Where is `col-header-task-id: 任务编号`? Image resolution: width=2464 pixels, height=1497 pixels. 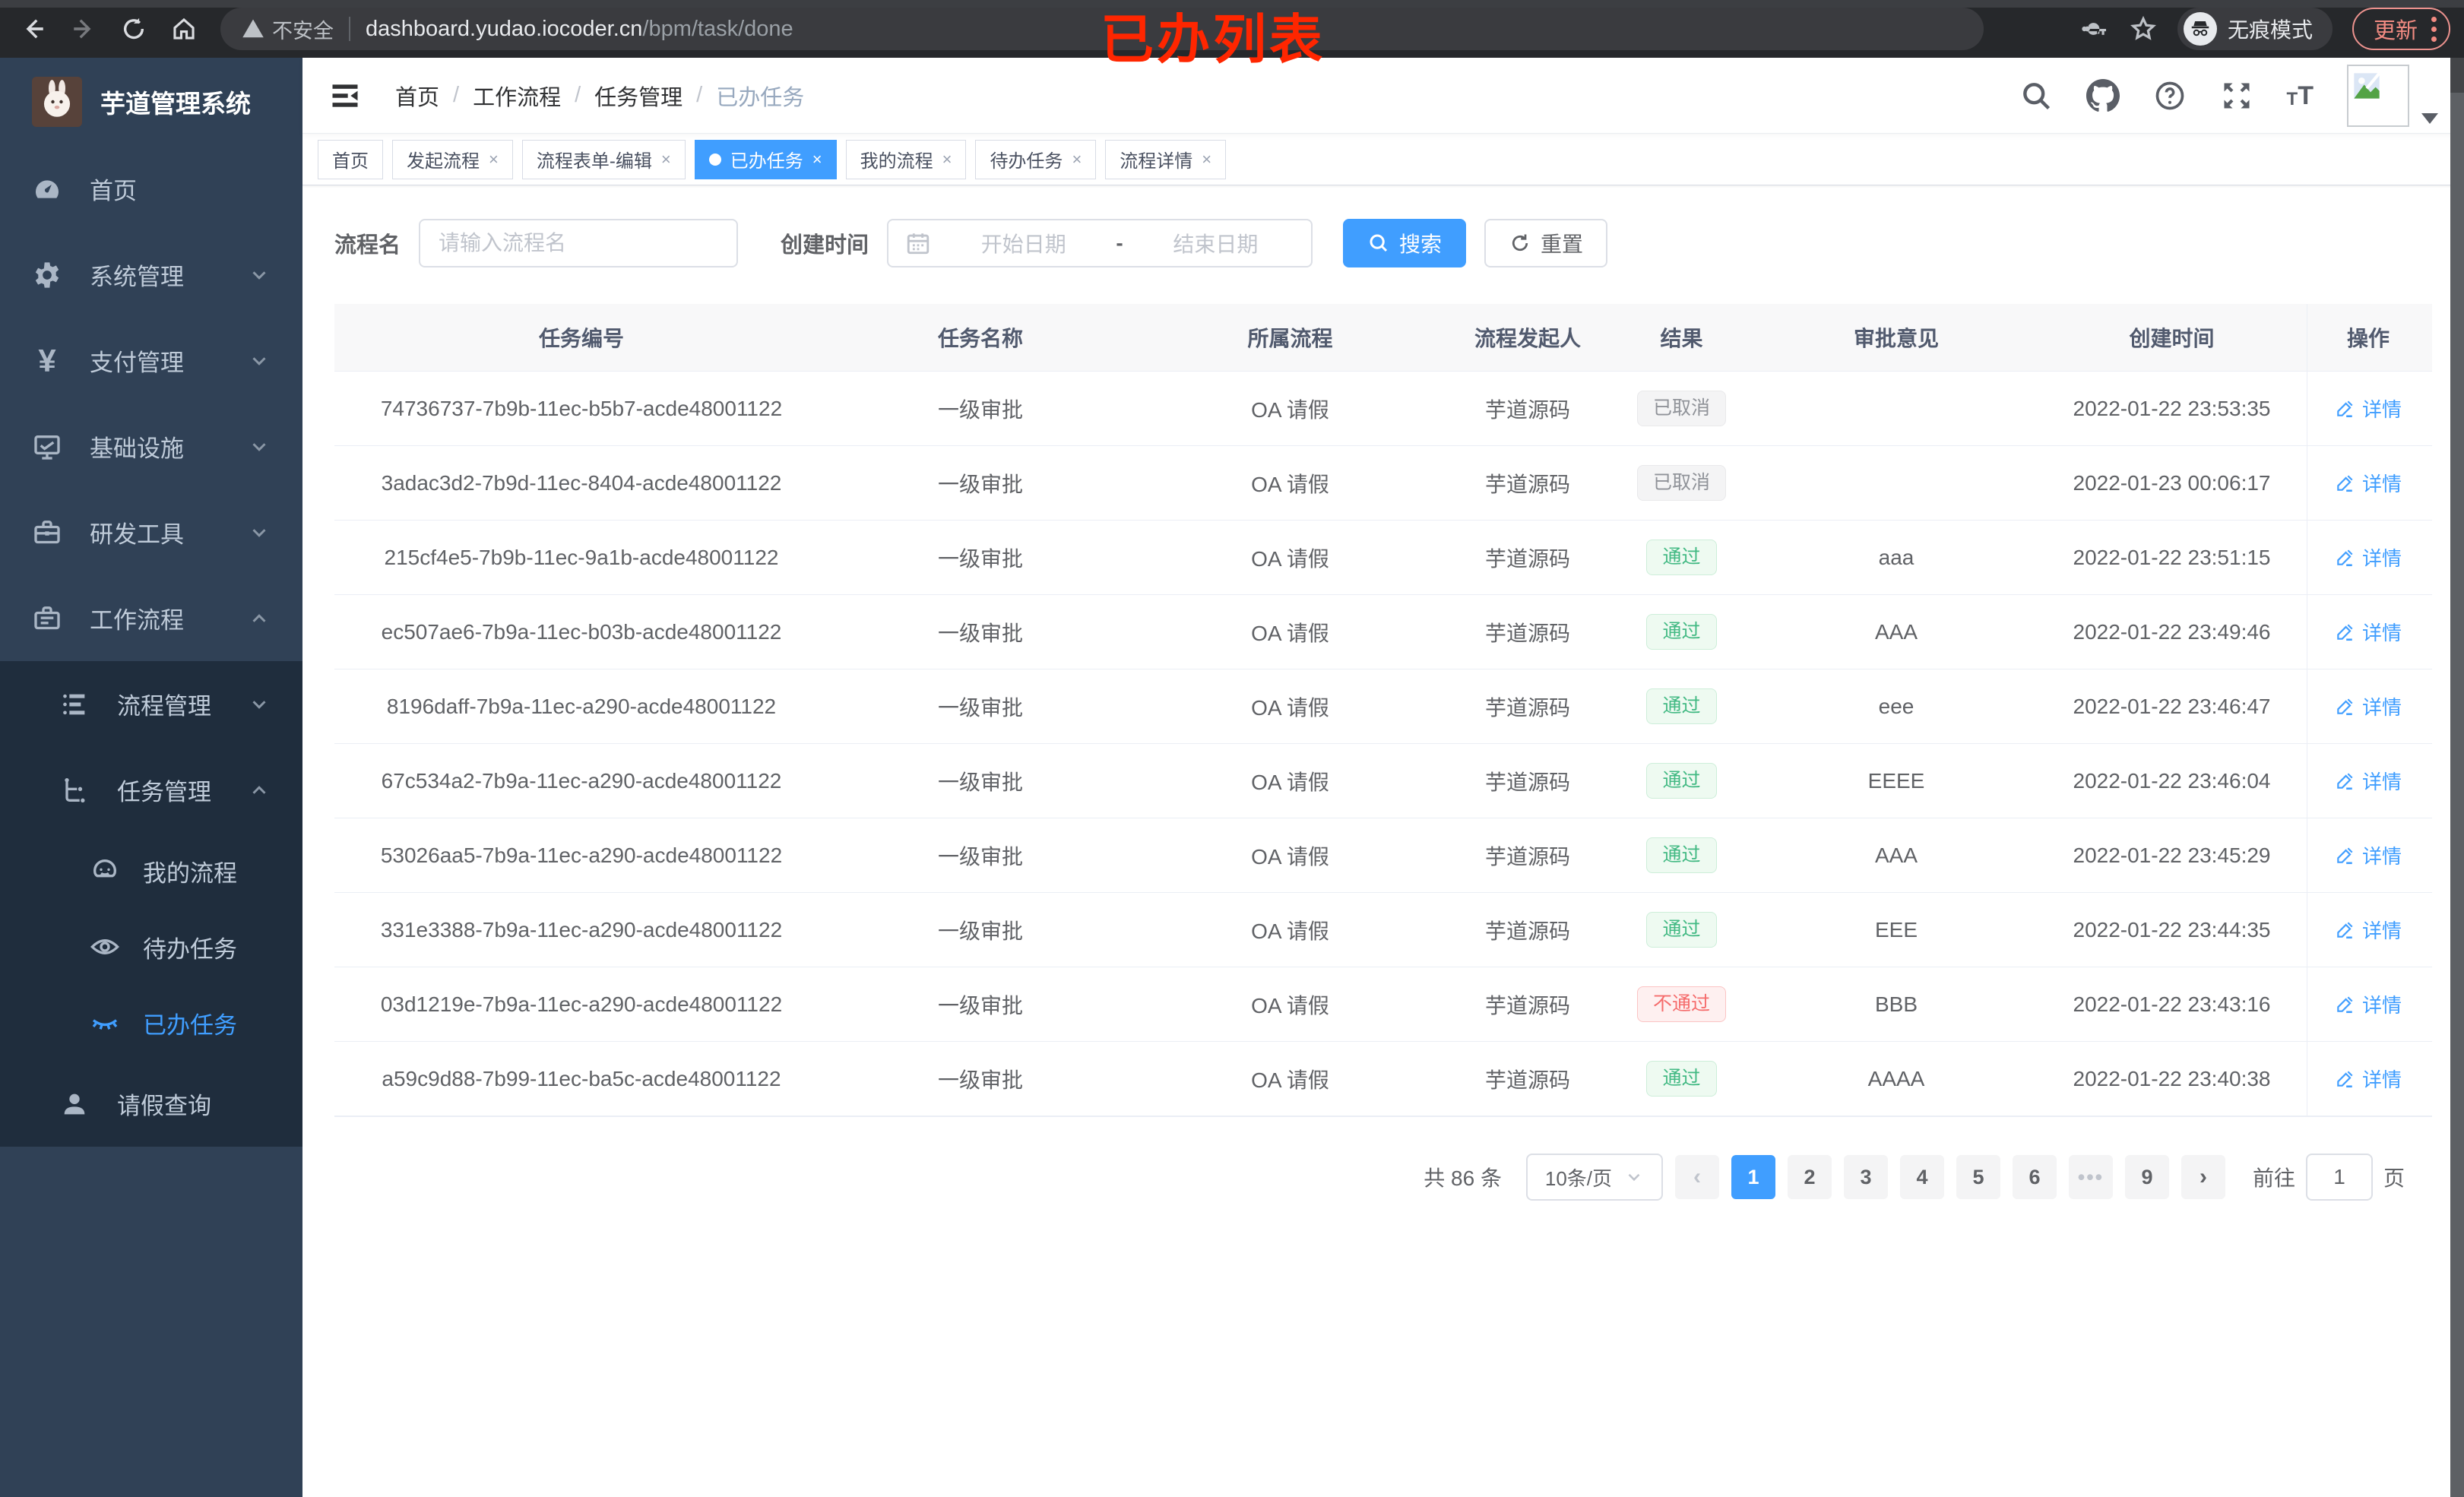
col-header-task-id: 任务编号 is located at coordinates (581, 338).